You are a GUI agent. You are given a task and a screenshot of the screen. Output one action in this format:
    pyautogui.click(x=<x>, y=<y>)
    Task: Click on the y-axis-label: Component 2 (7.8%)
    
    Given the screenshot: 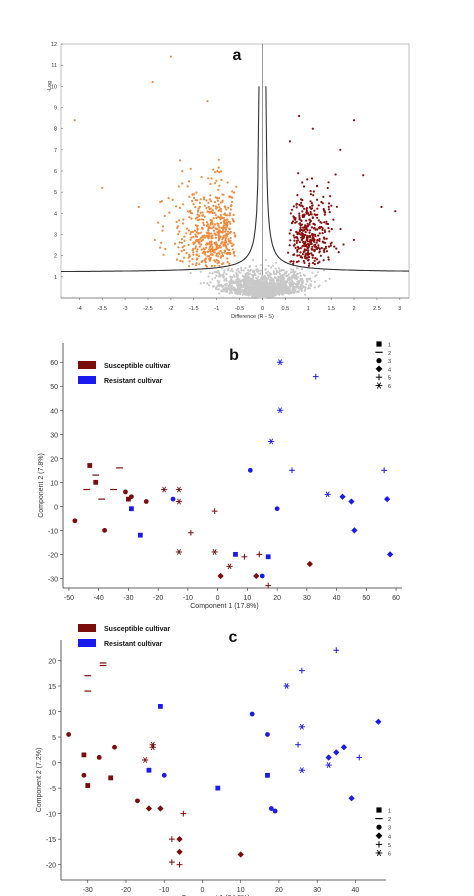 What is the action you would take?
    pyautogui.click(x=41, y=485)
    